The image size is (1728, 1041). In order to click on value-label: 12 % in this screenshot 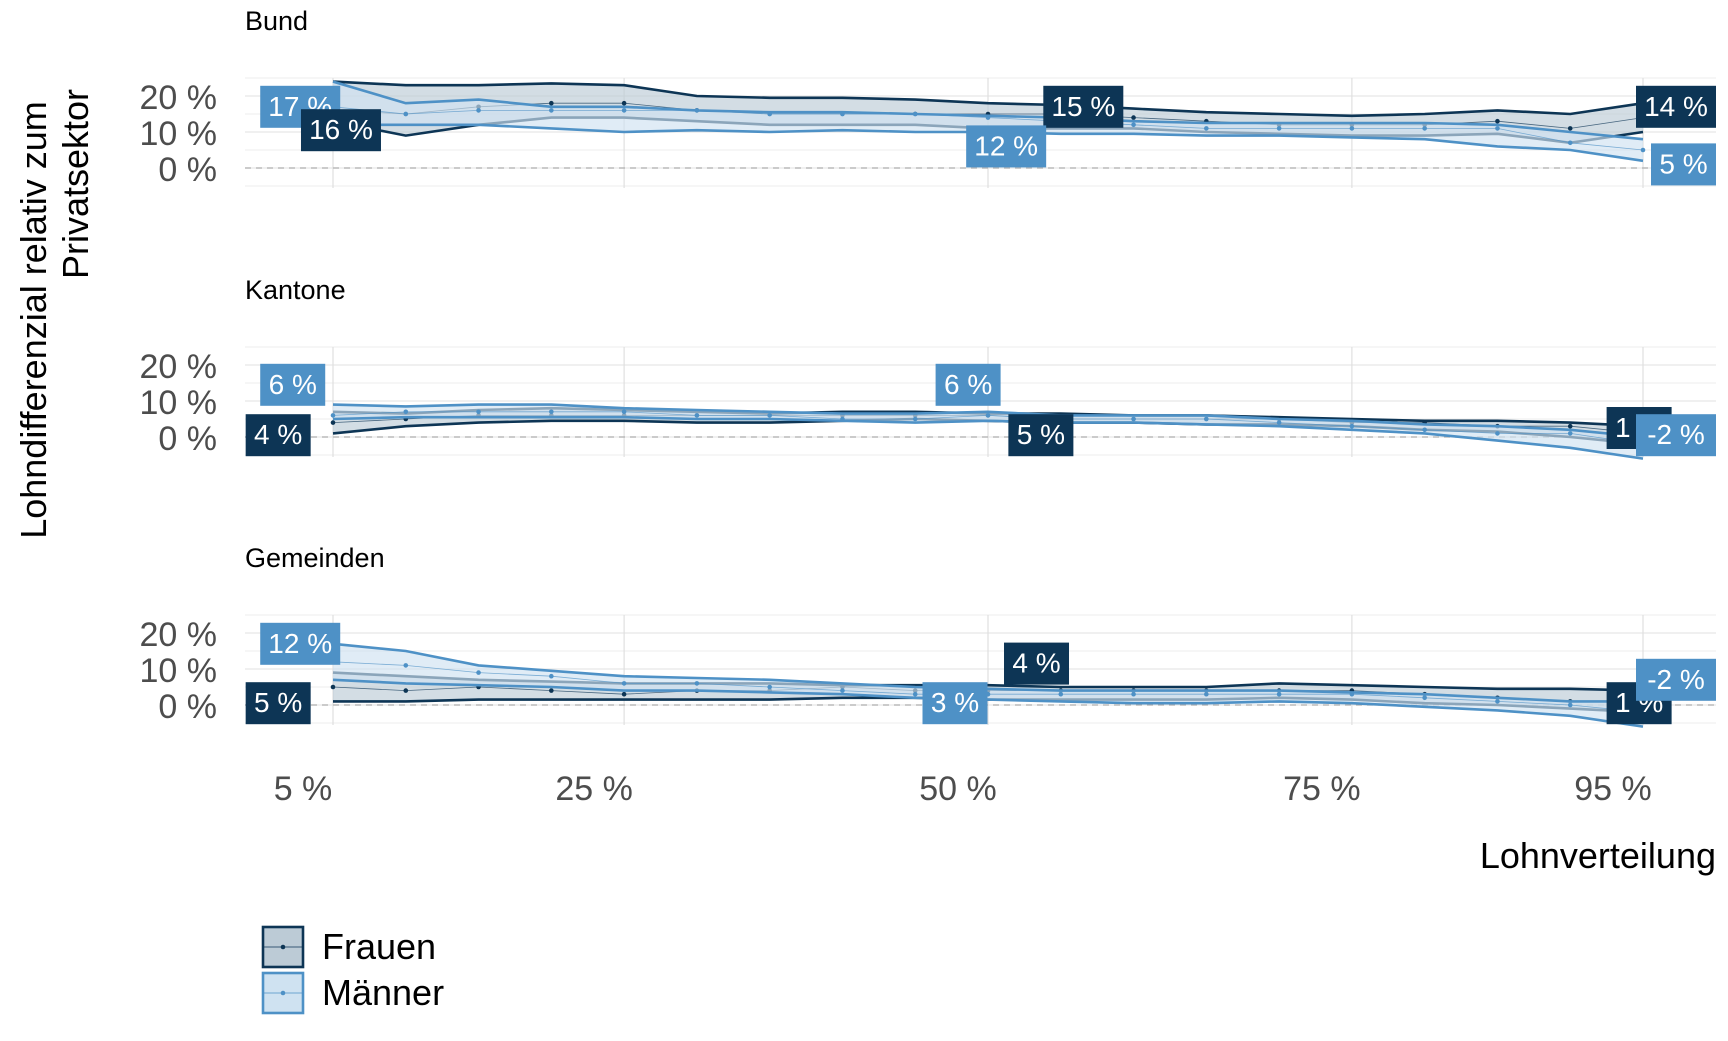, I will do `click(1006, 146)`.